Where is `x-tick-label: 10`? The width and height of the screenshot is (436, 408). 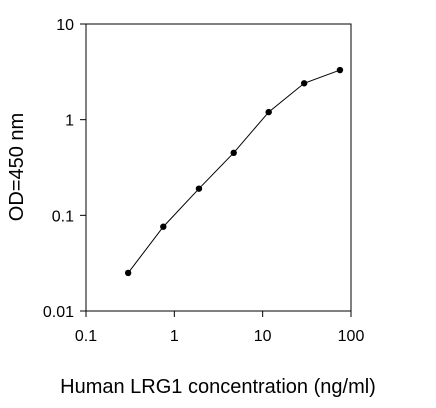 x-tick-label: 10 is located at coordinates (263, 336).